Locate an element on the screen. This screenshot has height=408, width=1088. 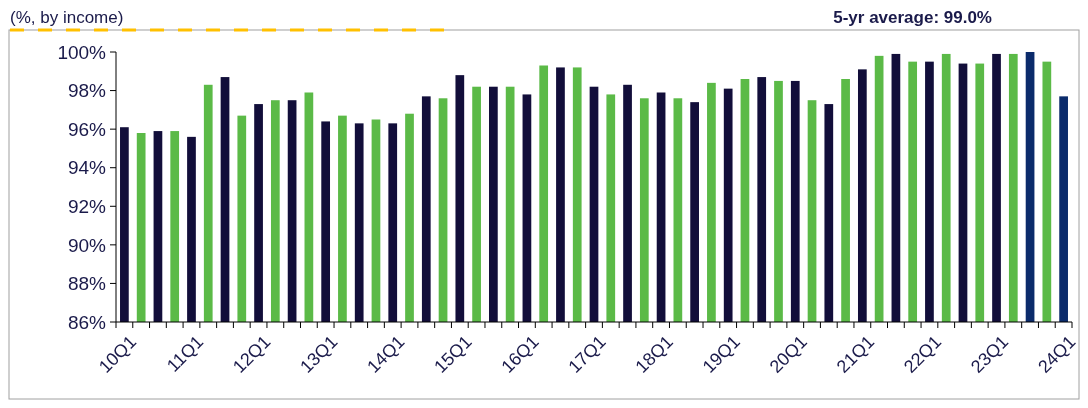
y-tick-label: 96% is located at coordinates (87, 129).